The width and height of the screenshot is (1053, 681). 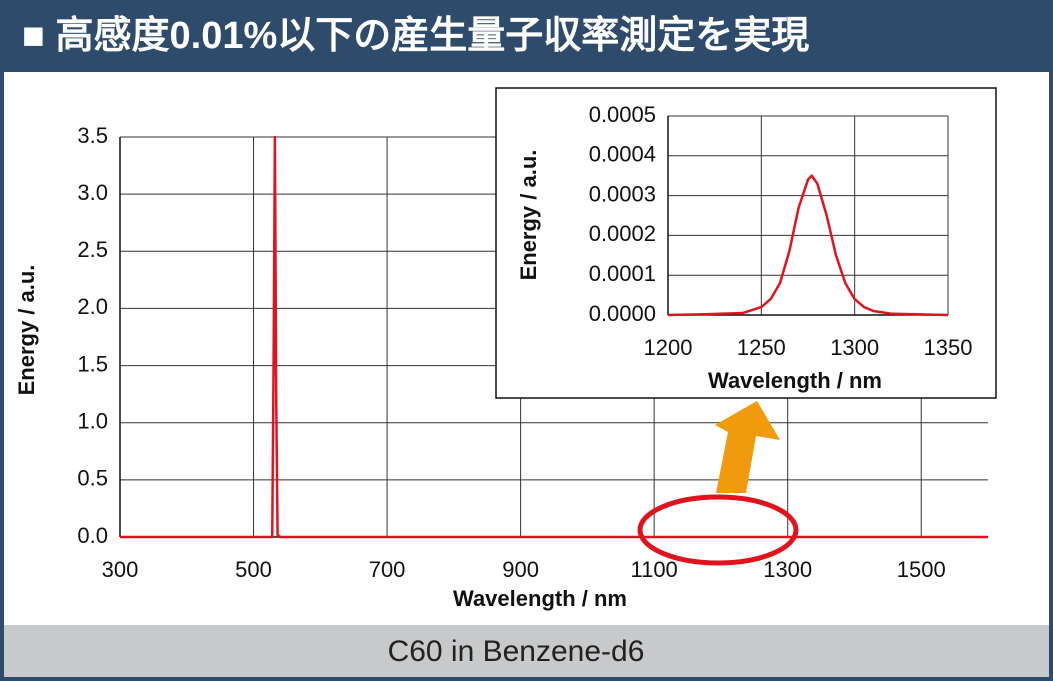 What do you see at coordinates (761, 347) in the screenshot?
I see `x-tick-label: 1250` at bounding box center [761, 347].